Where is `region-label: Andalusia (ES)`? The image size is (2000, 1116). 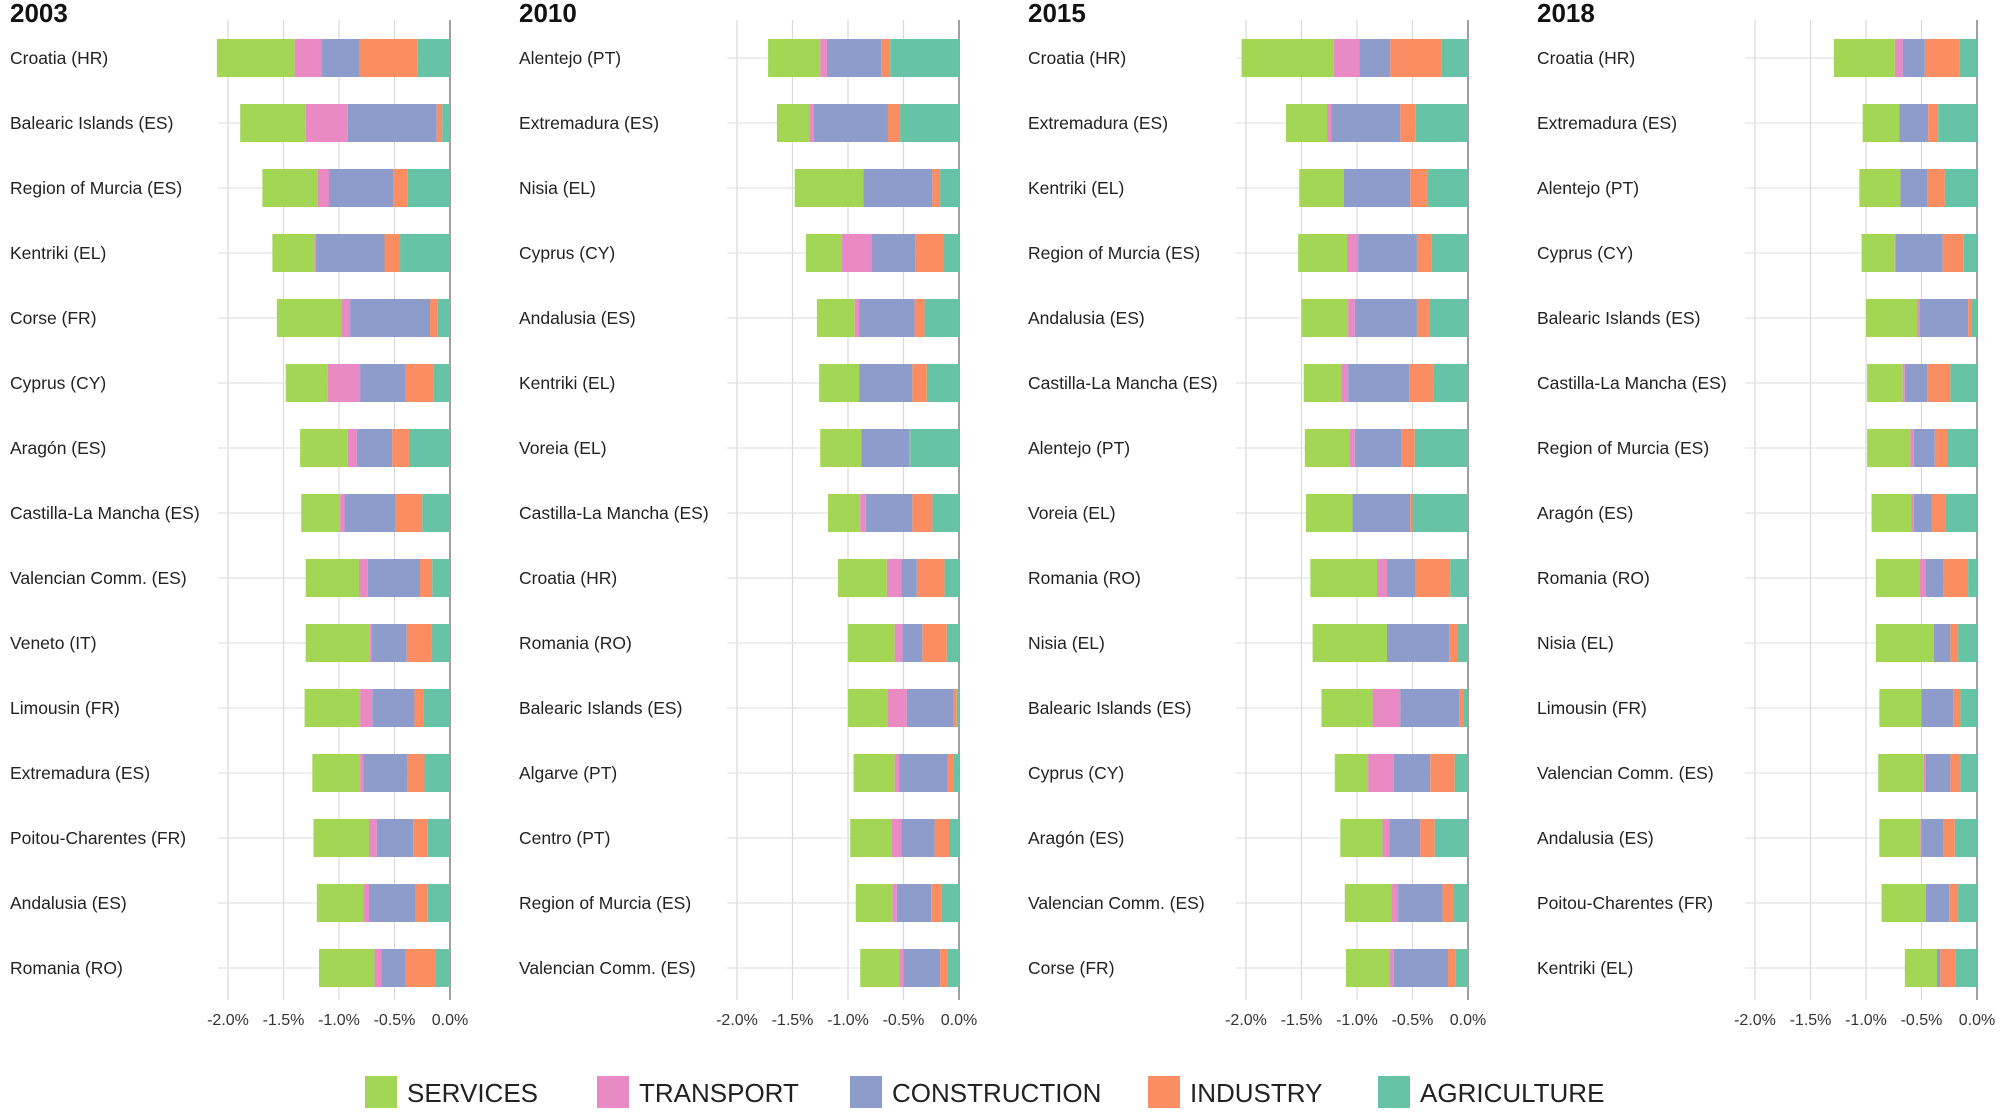 region-label: Andalusia (ES) is located at coordinates (1086, 318).